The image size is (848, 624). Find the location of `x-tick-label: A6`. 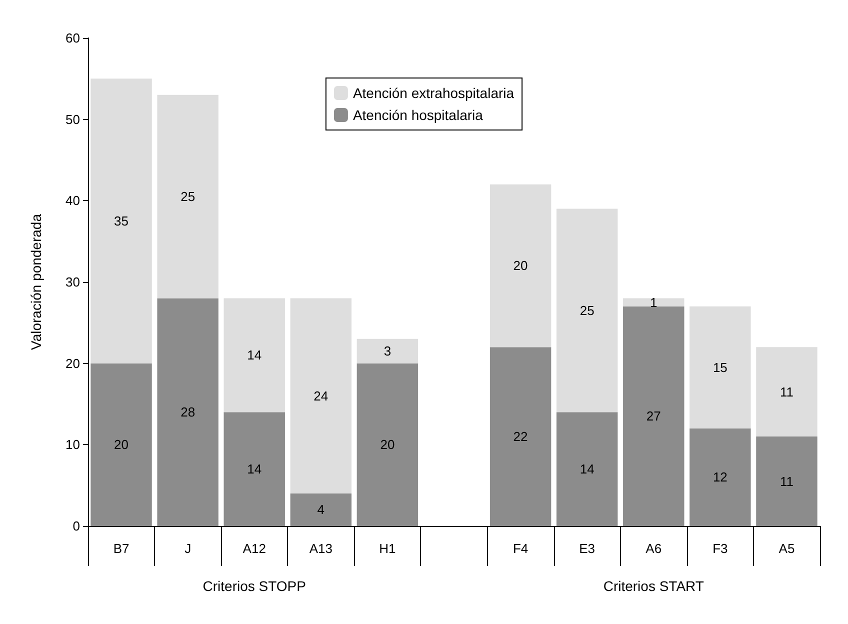

x-tick-label: A6 is located at coordinates (654, 548).